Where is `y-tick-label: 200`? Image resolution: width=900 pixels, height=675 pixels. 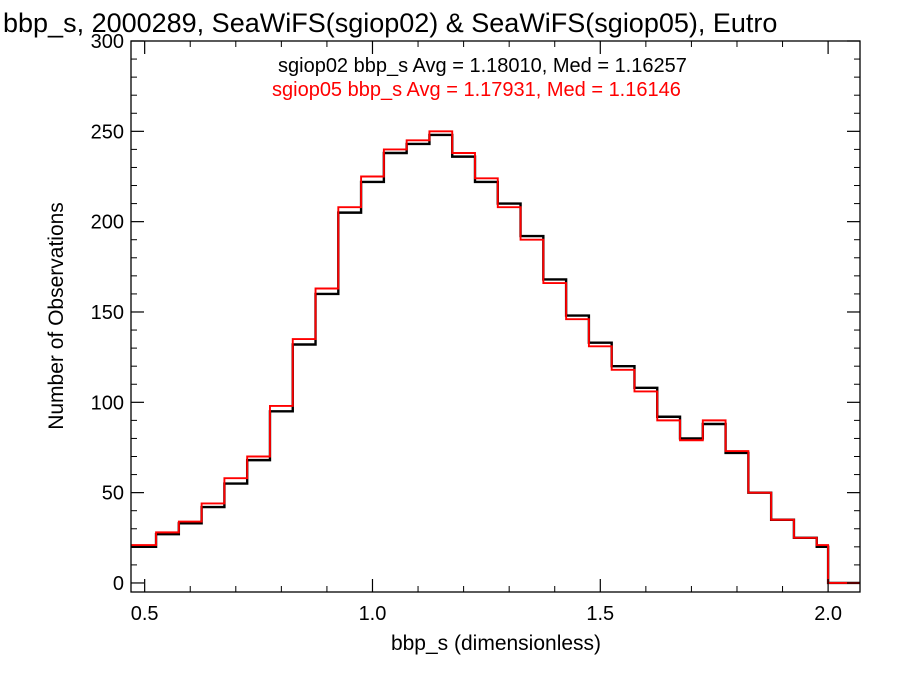 y-tick-label: 200 is located at coordinates (107, 223).